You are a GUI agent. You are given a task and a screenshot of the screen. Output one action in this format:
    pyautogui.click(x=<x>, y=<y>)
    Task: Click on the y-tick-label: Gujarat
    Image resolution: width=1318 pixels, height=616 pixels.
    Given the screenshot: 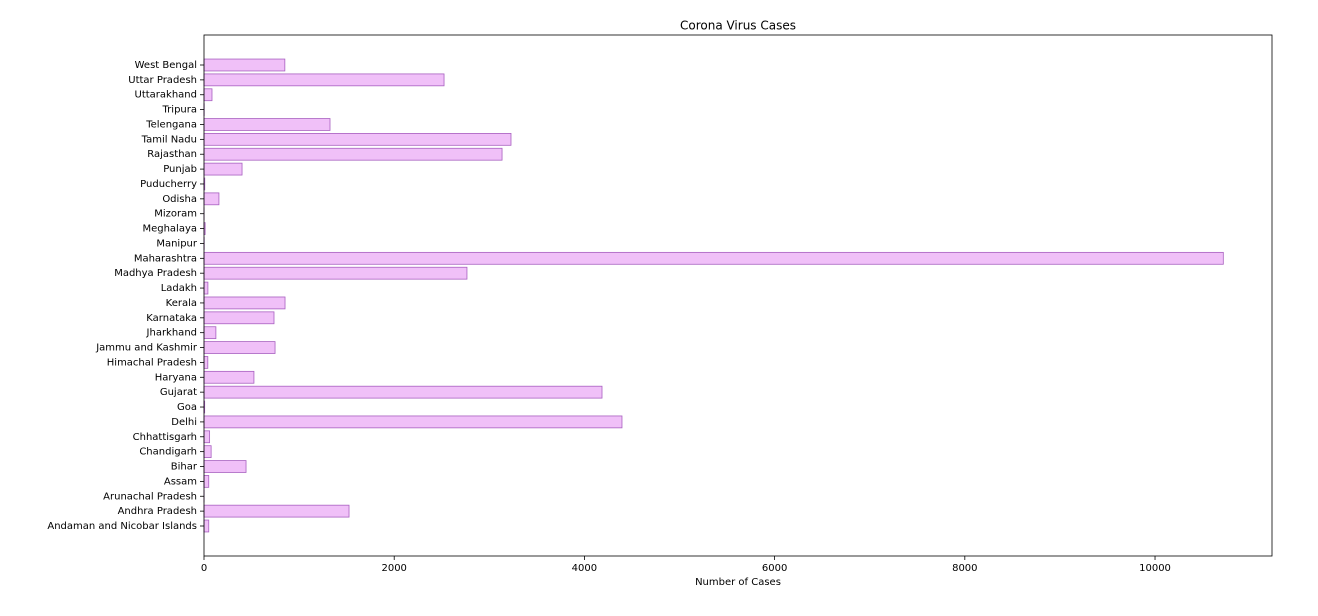 What is the action you would take?
    pyautogui.click(x=178, y=392)
    